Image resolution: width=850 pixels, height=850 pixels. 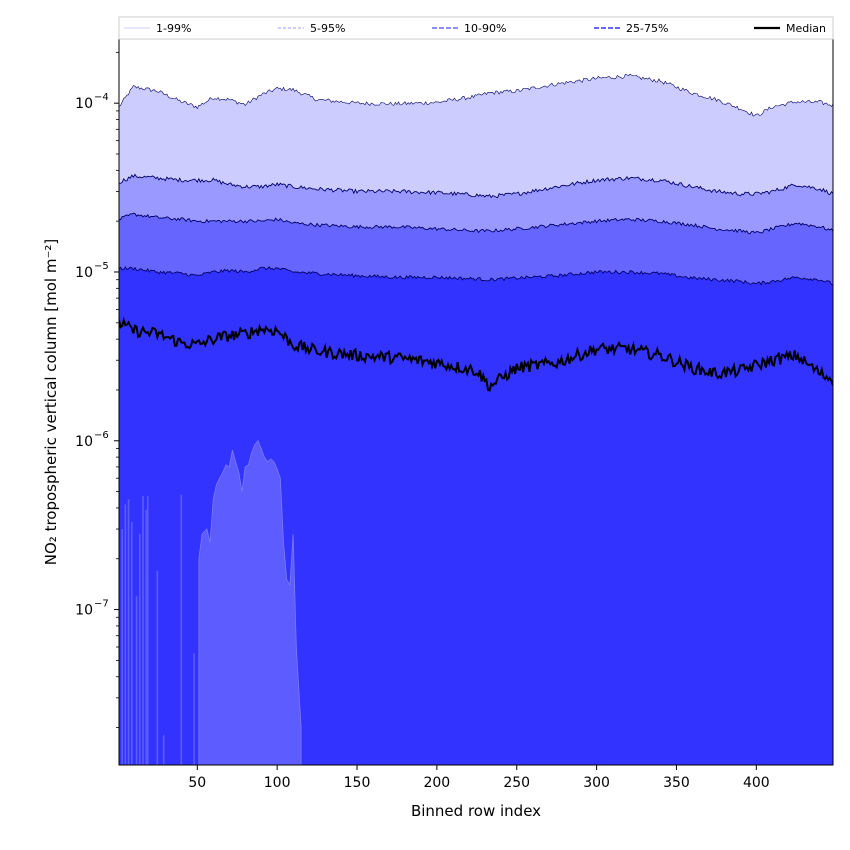 What do you see at coordinates (476, 276) in the screenshot?
I see `band-25-75-edge` at bounding box center [476, 276].